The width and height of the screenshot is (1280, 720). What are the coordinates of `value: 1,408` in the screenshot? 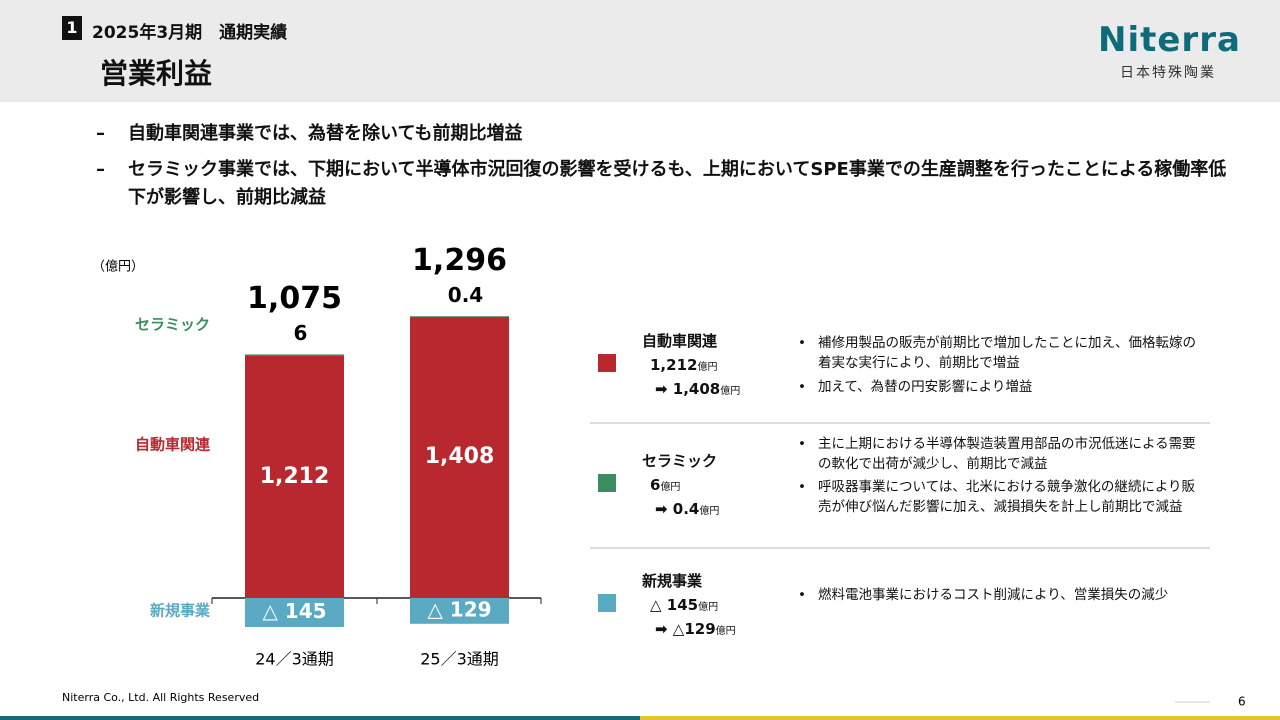 It's located at (696, 389).